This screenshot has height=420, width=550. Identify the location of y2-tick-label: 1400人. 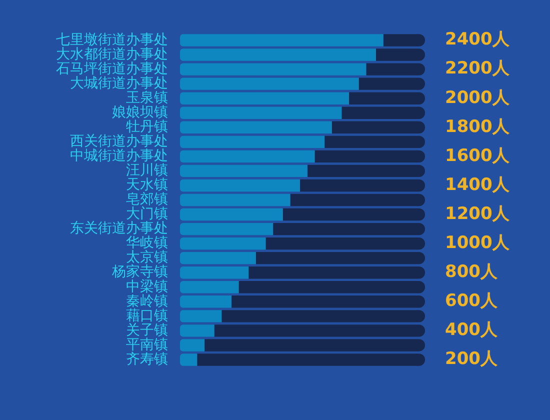
(477, 184).